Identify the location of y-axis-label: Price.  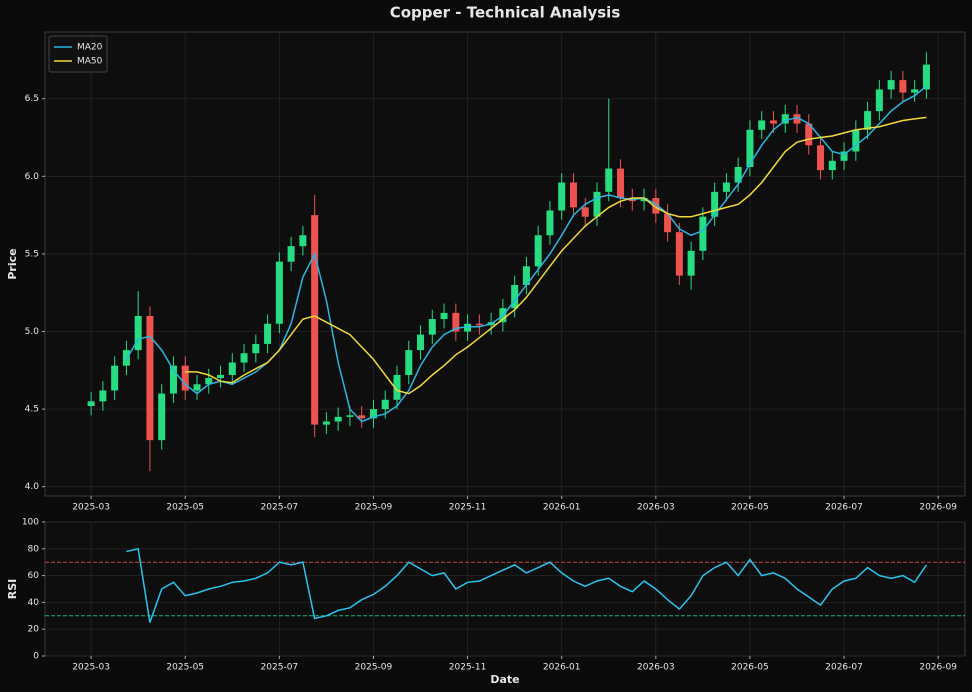
(12, 263).